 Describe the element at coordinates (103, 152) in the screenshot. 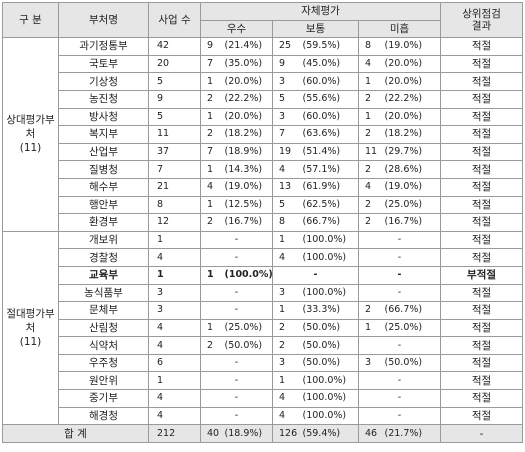

I see `dept-name: 산업부` at that location.